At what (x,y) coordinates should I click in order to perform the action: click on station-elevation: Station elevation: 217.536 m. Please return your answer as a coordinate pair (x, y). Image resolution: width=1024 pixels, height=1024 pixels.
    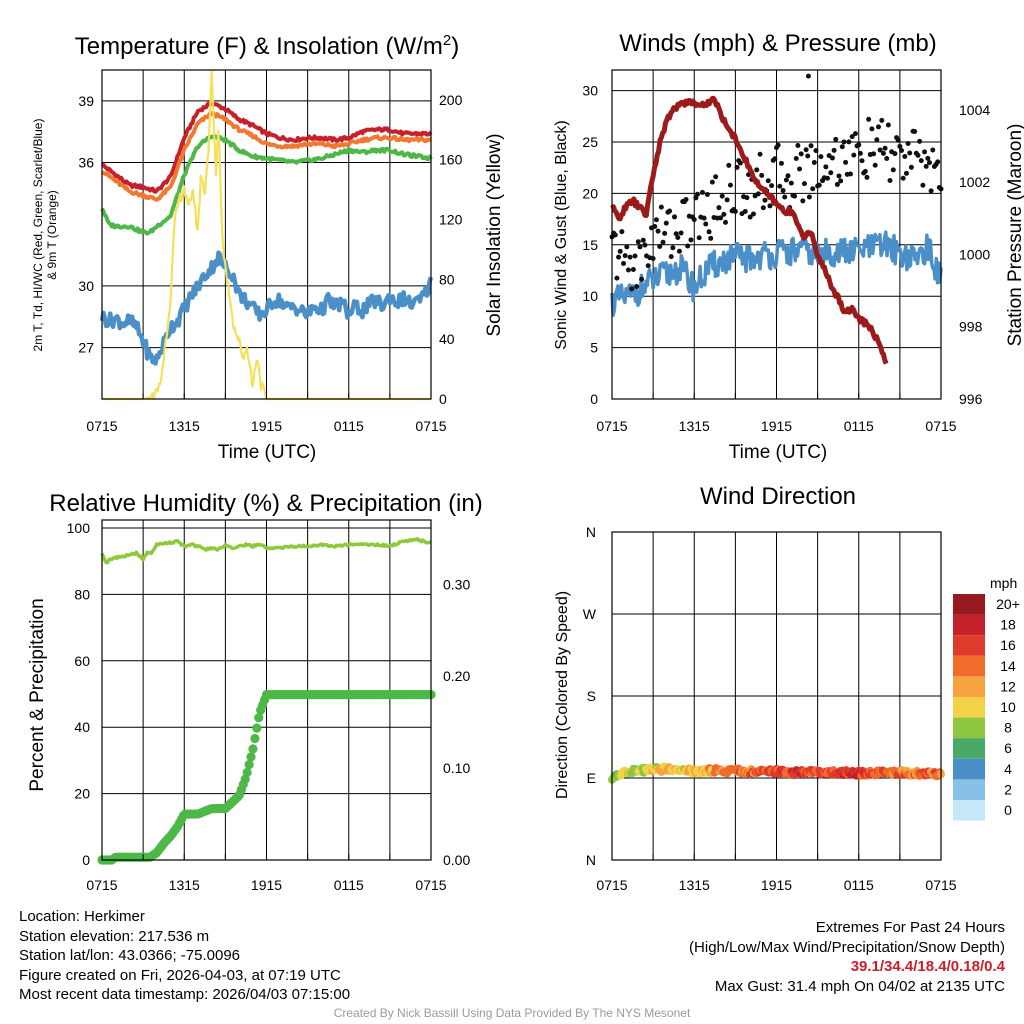
    Looking at the image, I should click on (114, 936).